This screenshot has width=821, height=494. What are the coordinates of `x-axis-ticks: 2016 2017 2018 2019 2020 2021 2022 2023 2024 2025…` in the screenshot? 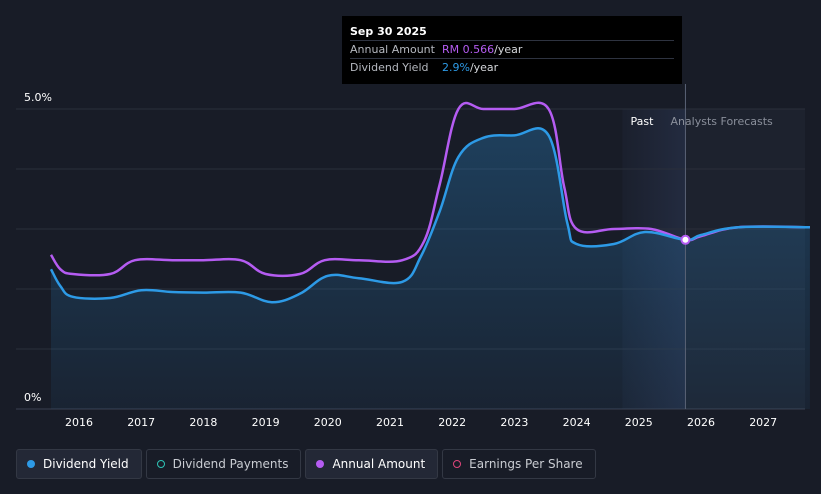 It's located at (421, 422).